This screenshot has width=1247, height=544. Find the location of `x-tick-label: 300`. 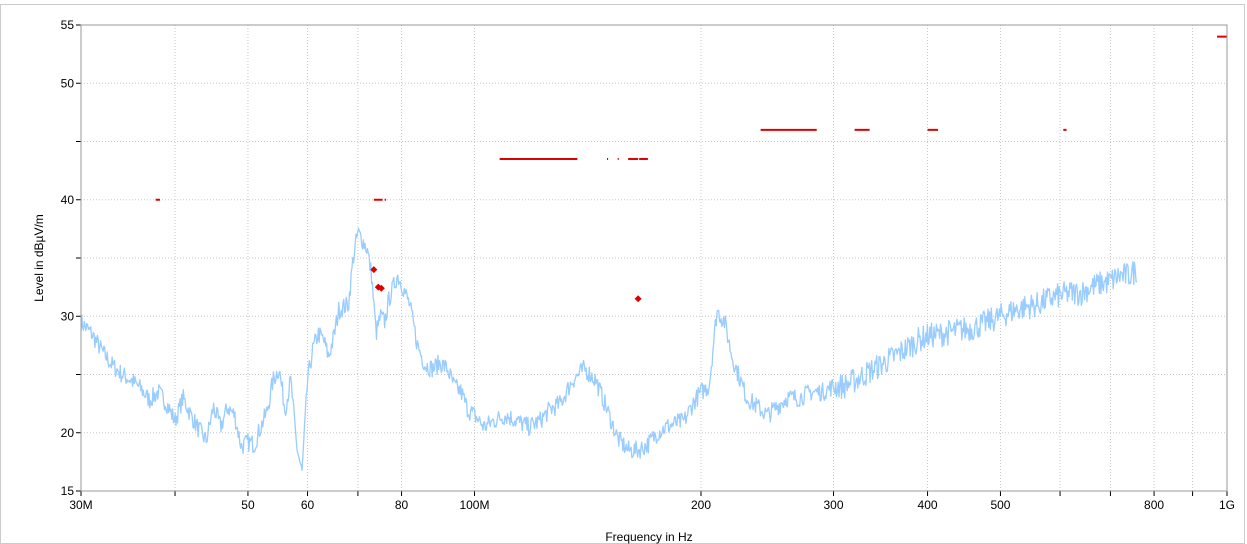

x-tick-label: 300 is located at coordinates (834, 505).